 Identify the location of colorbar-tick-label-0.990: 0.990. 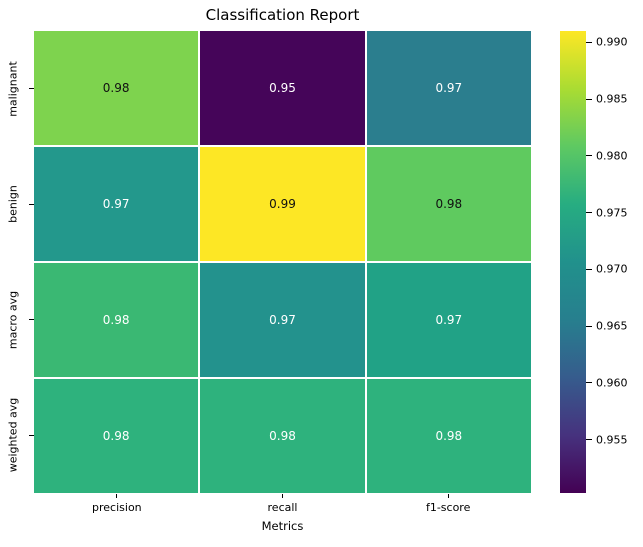
(612, 42).